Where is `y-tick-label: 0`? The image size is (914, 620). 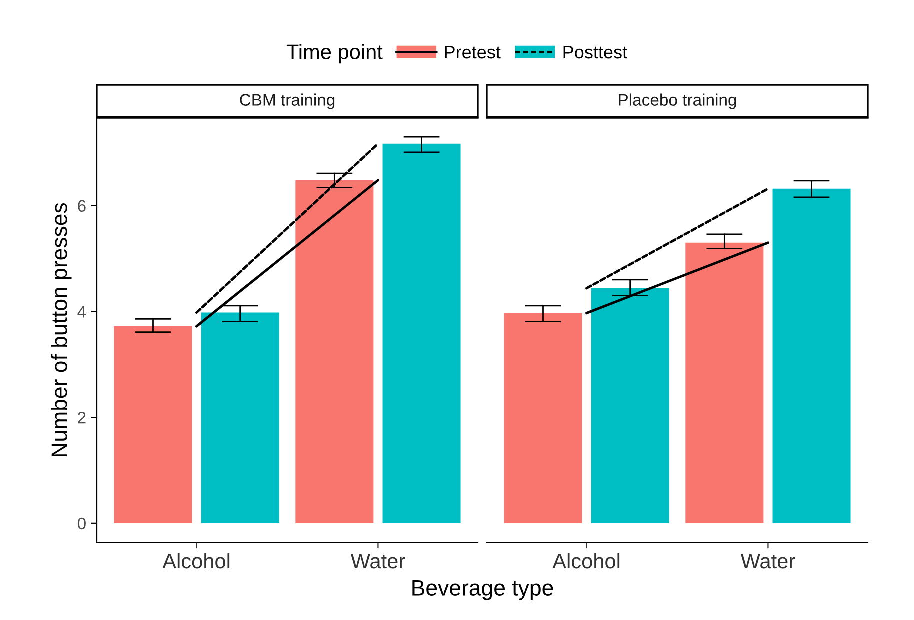
y-tick-label: 0 is located at coordinates (82, 524).